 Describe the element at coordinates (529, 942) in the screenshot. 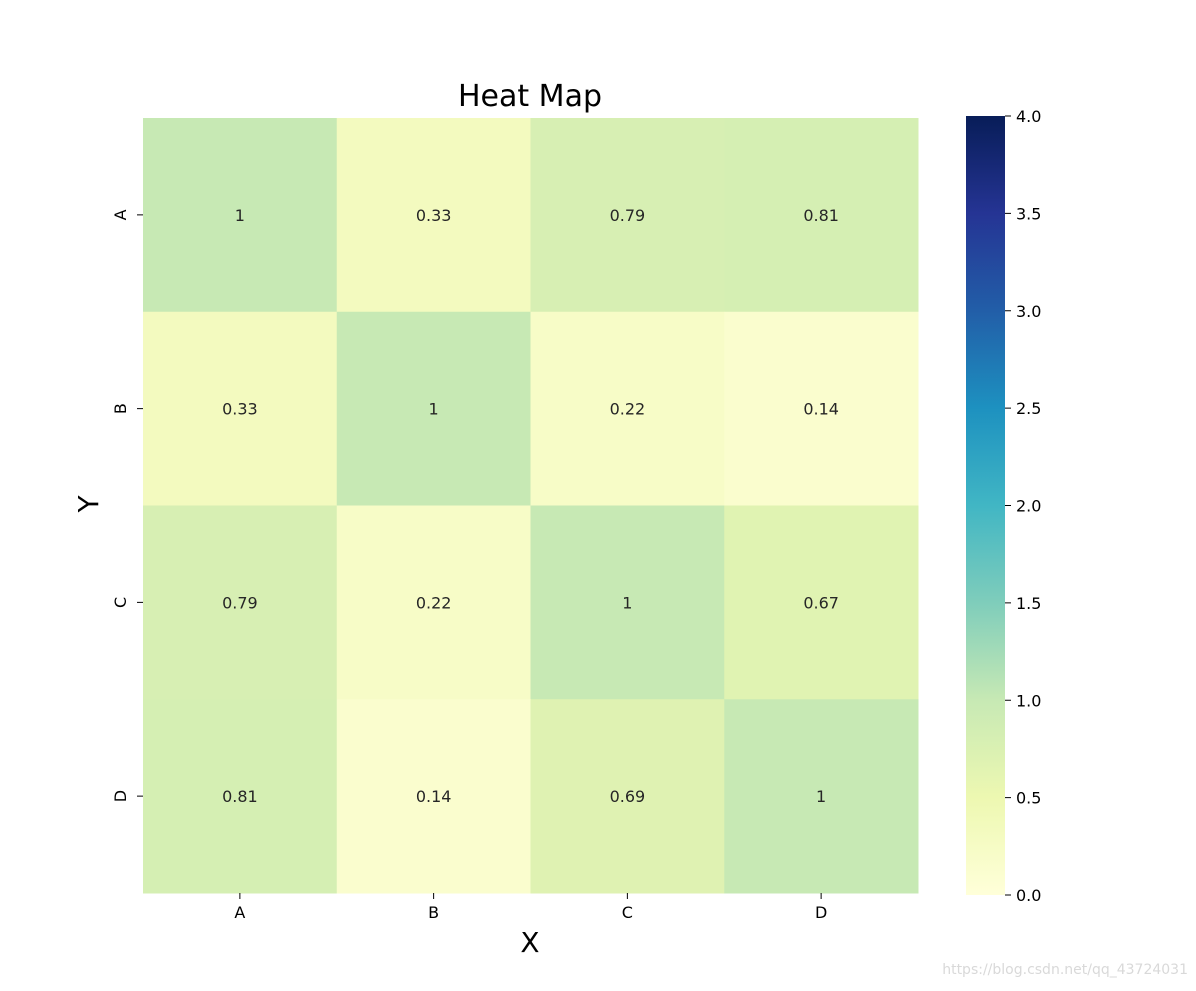

I see `x-axis-label: X` at that location.